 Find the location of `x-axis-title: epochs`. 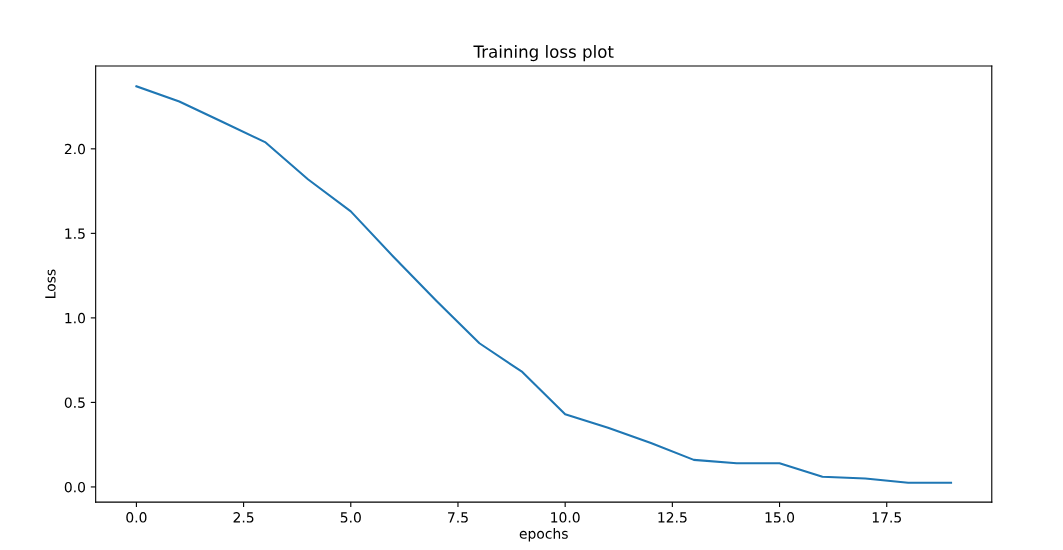

x-axis-title: epochs is located at coordinates (543, 535).